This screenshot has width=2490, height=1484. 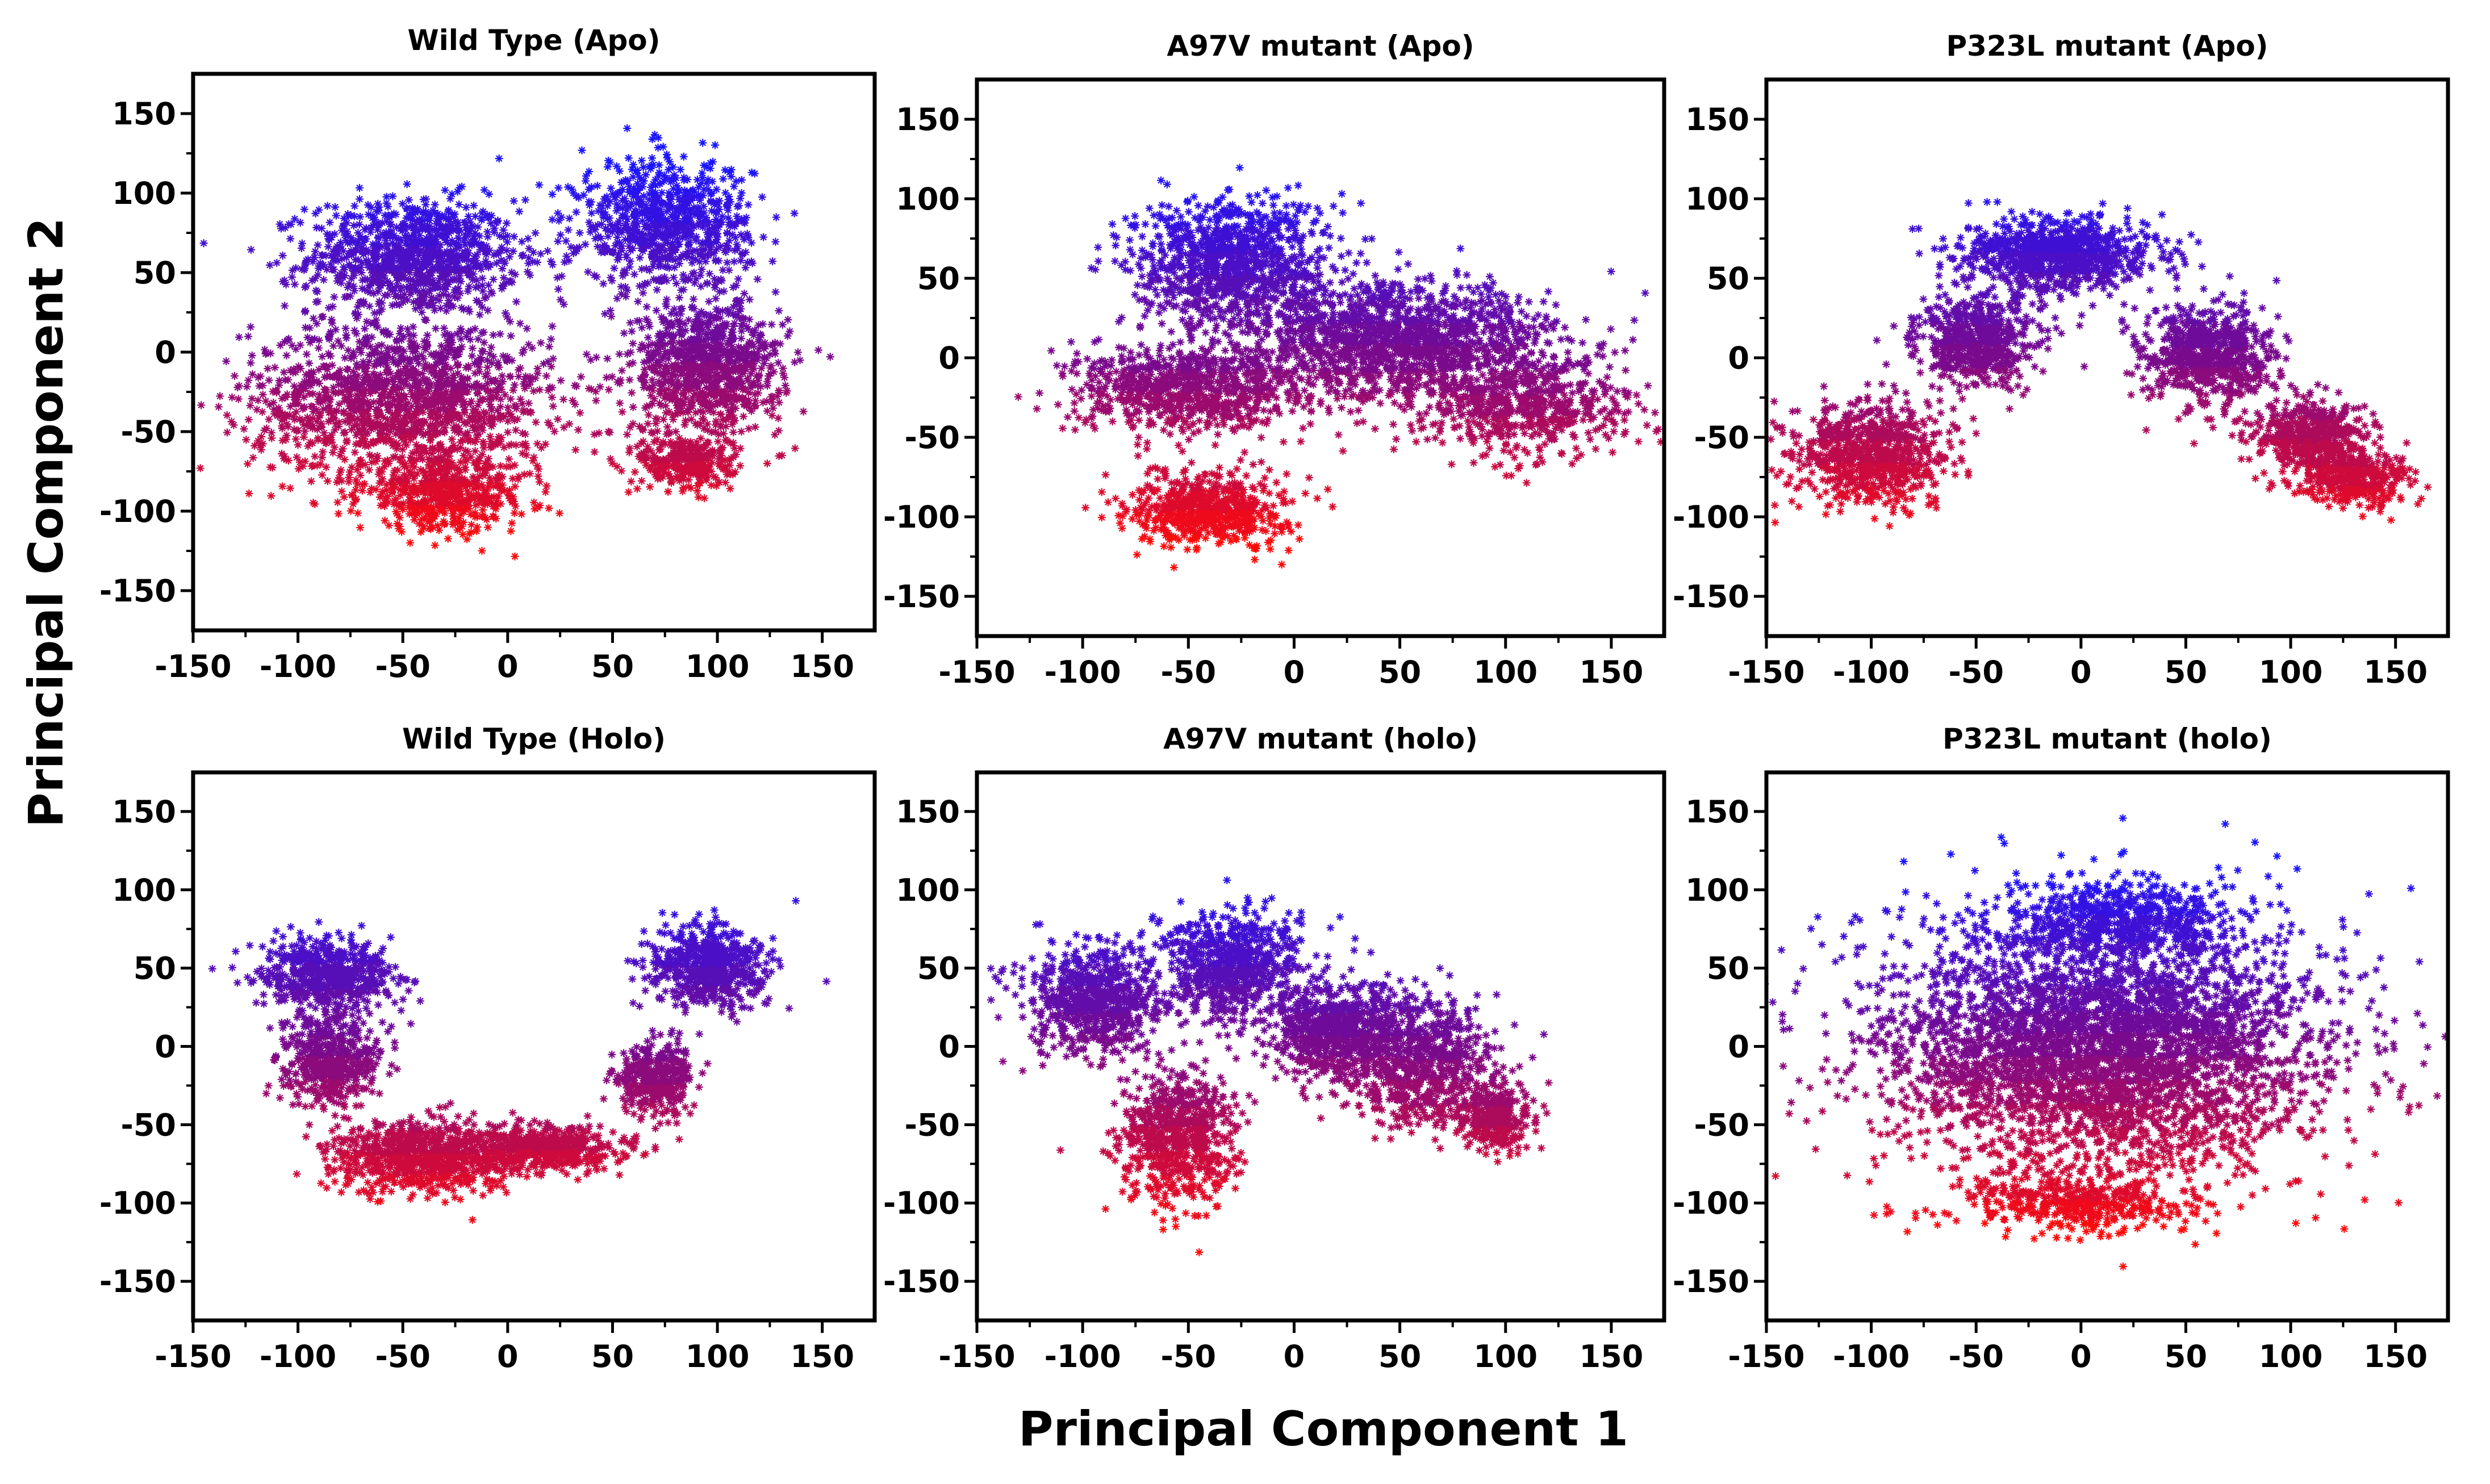 I want to click on x-tick-label: -150, so click(x=193, y=666).